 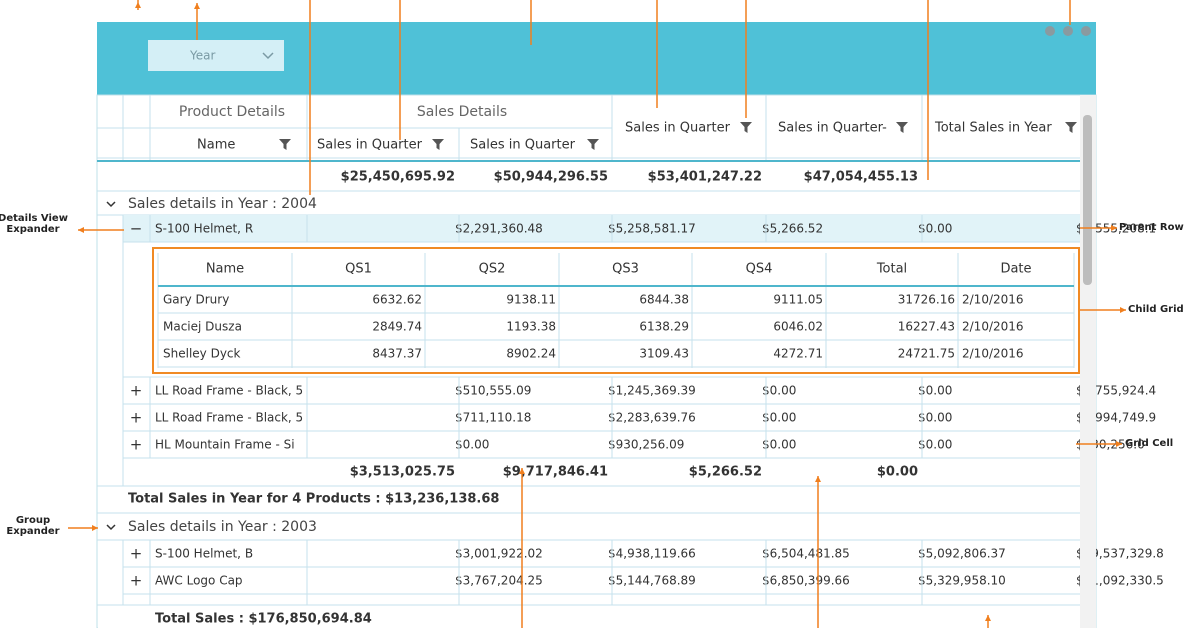 What do you see at coordinates (531, 354) in the screenshot?
I see `child-cell: 8902.24` at bounding box center [531, 354].